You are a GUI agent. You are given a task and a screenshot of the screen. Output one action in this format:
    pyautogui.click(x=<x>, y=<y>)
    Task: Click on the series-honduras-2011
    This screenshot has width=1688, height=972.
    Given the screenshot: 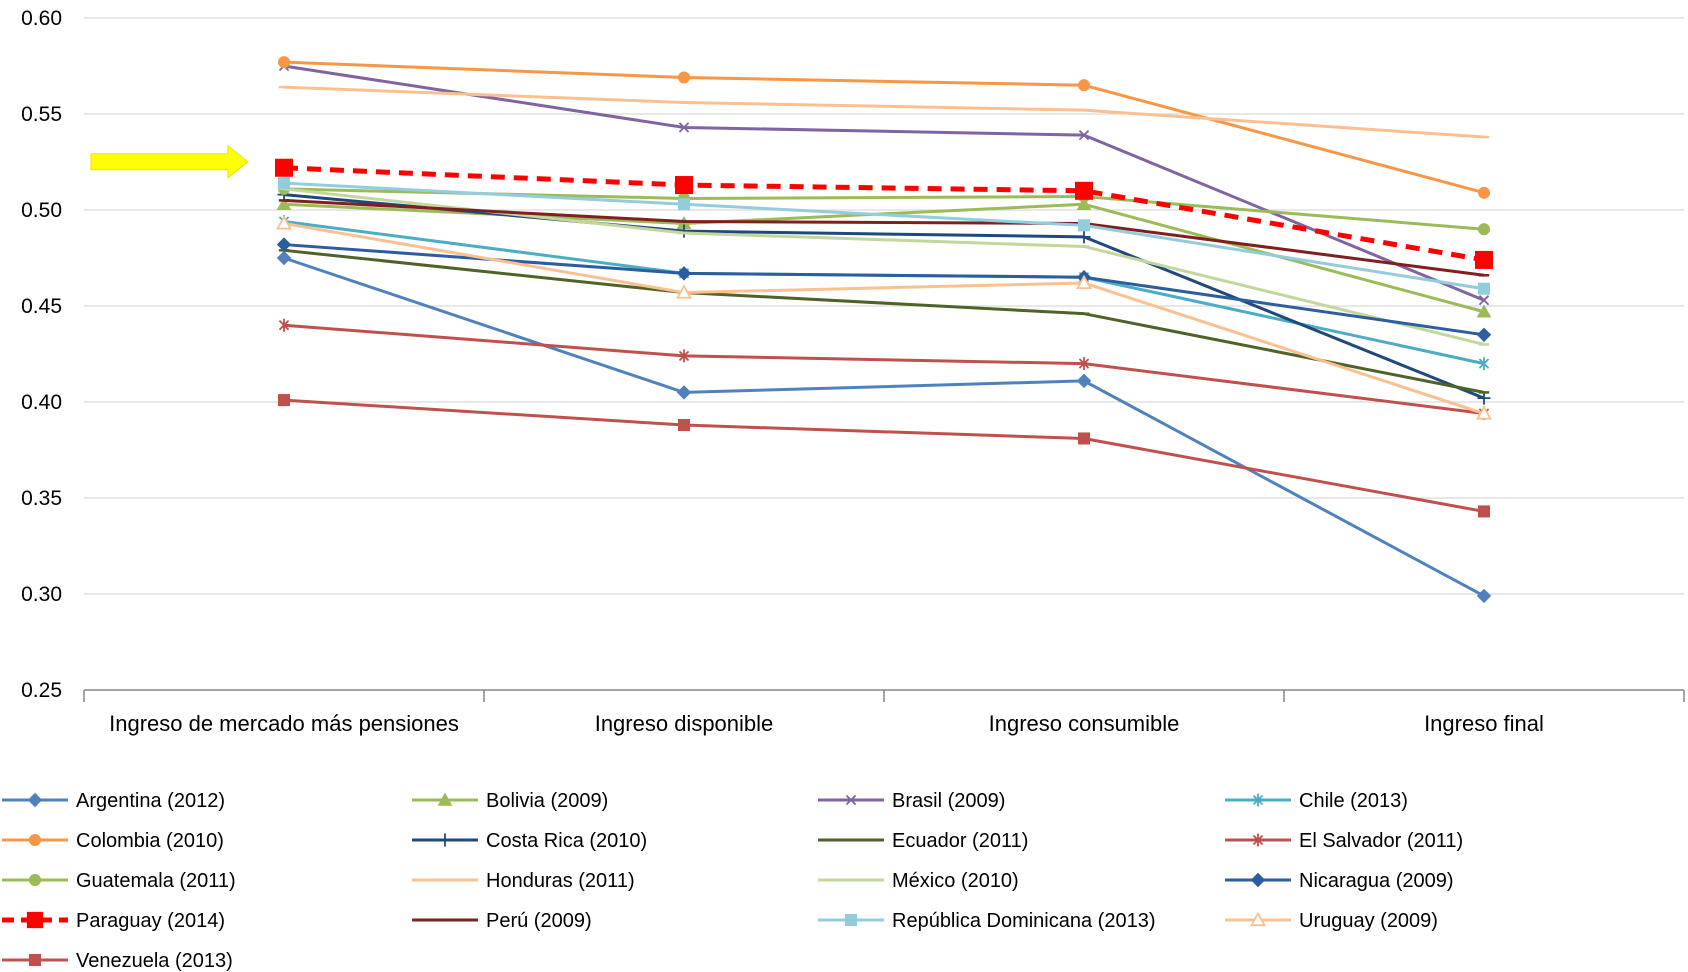 What is the action you would take?
    pyautogui.click(x=884, y=112)
    